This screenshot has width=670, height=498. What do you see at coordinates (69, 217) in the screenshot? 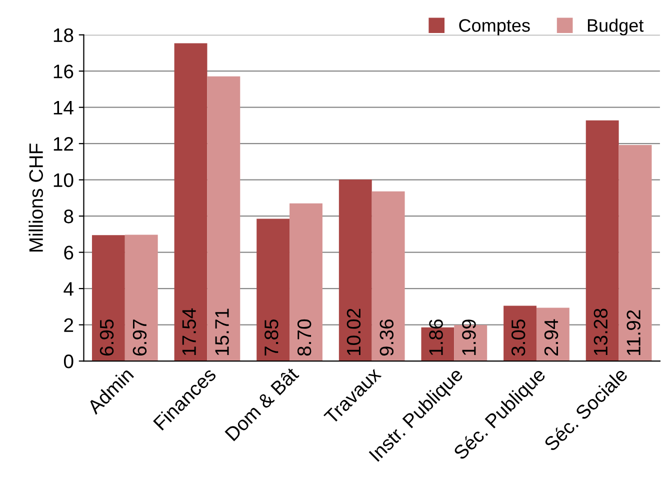
I see `y-tick-label: 8` at bounding box center [69, 217].